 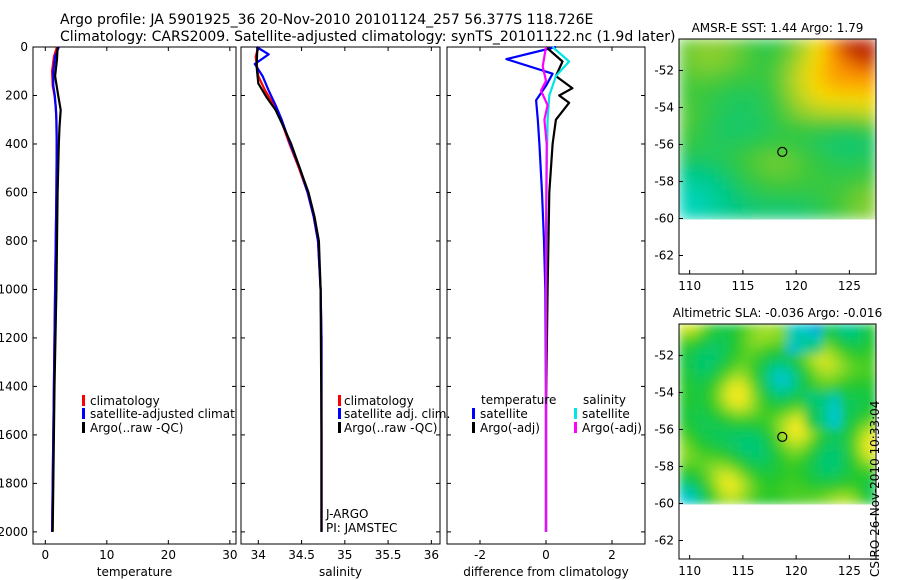 I want to click on temperature-ytick-label: 2000, so click(x=14, y=532).